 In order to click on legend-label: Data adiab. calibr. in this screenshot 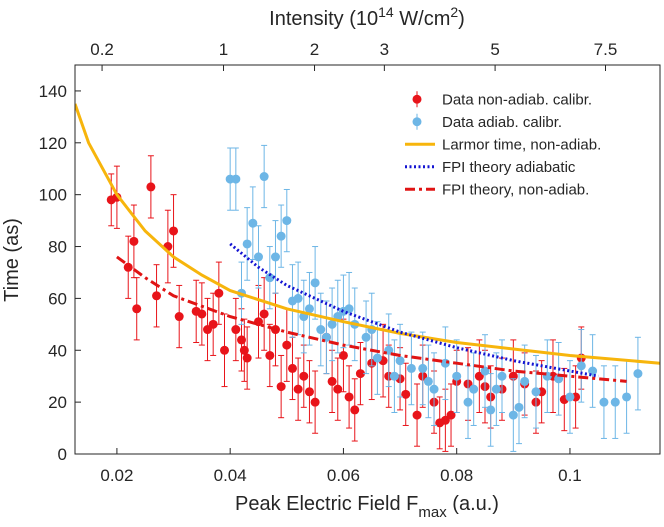, I will do `click(502, 122)`.